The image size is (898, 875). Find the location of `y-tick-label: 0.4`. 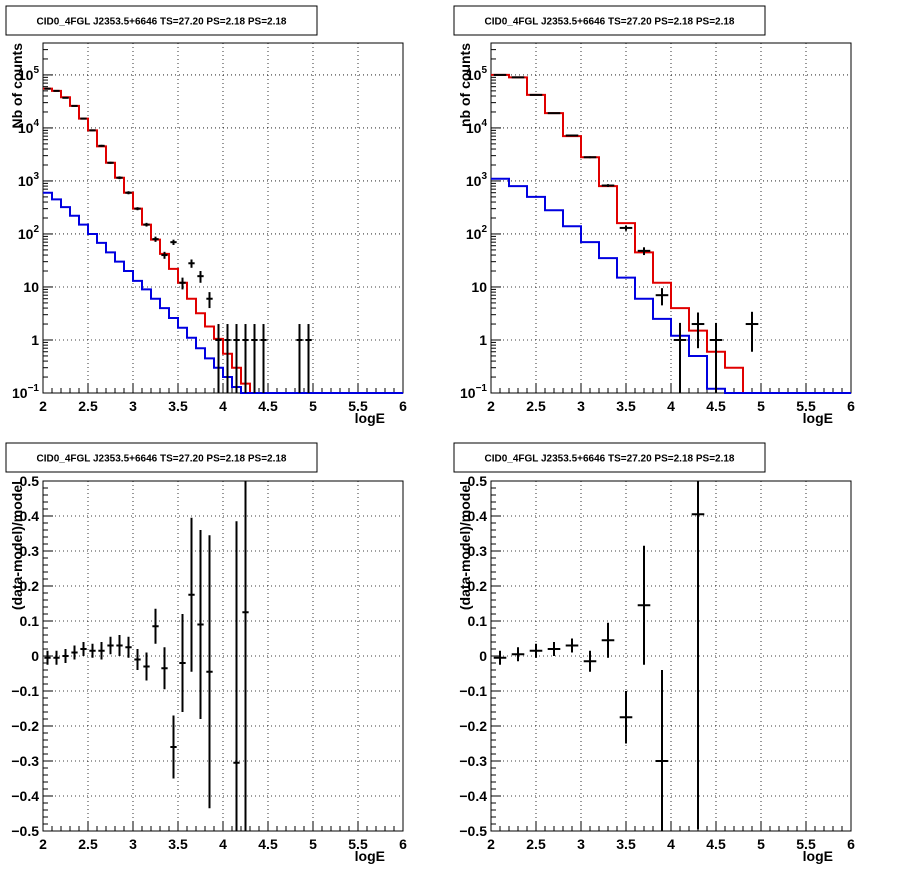

y-tick-label: 0.4 is located at coordinates (478, 516).